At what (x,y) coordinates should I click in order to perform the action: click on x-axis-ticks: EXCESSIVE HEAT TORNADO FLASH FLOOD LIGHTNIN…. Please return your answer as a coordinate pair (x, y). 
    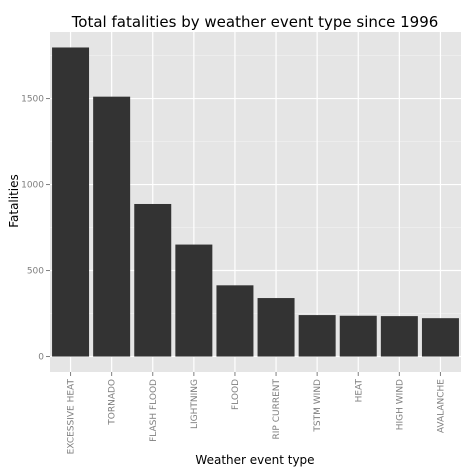
    Looking at the image, I should click on (256, 413).